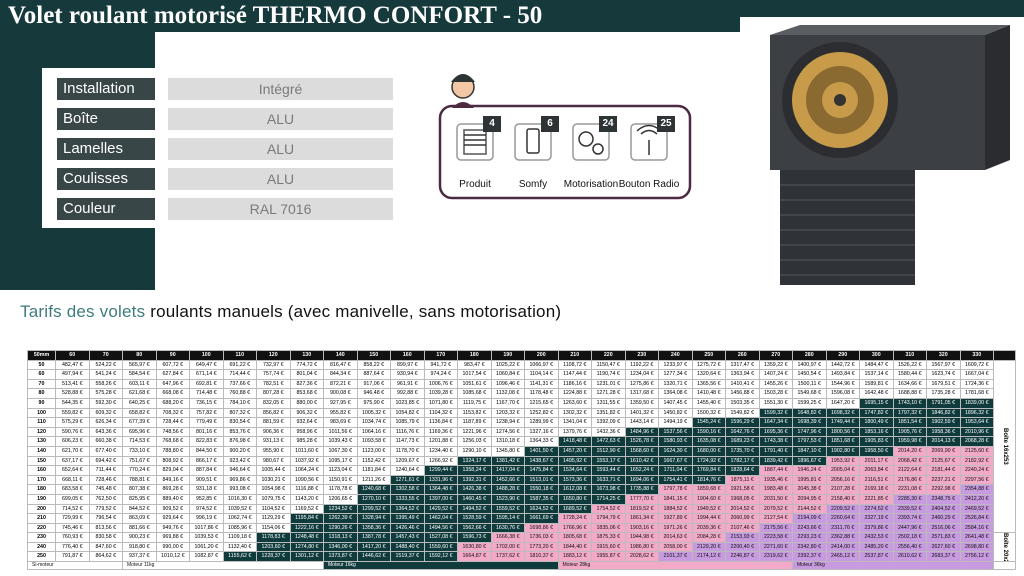 Image resolution: width=1024 pixels, height=576 pixels. What do you see at coordinates (541, 518) in the screenshot?
I see `price-cell: 1661,69 €` at bounding box center [541, 518].